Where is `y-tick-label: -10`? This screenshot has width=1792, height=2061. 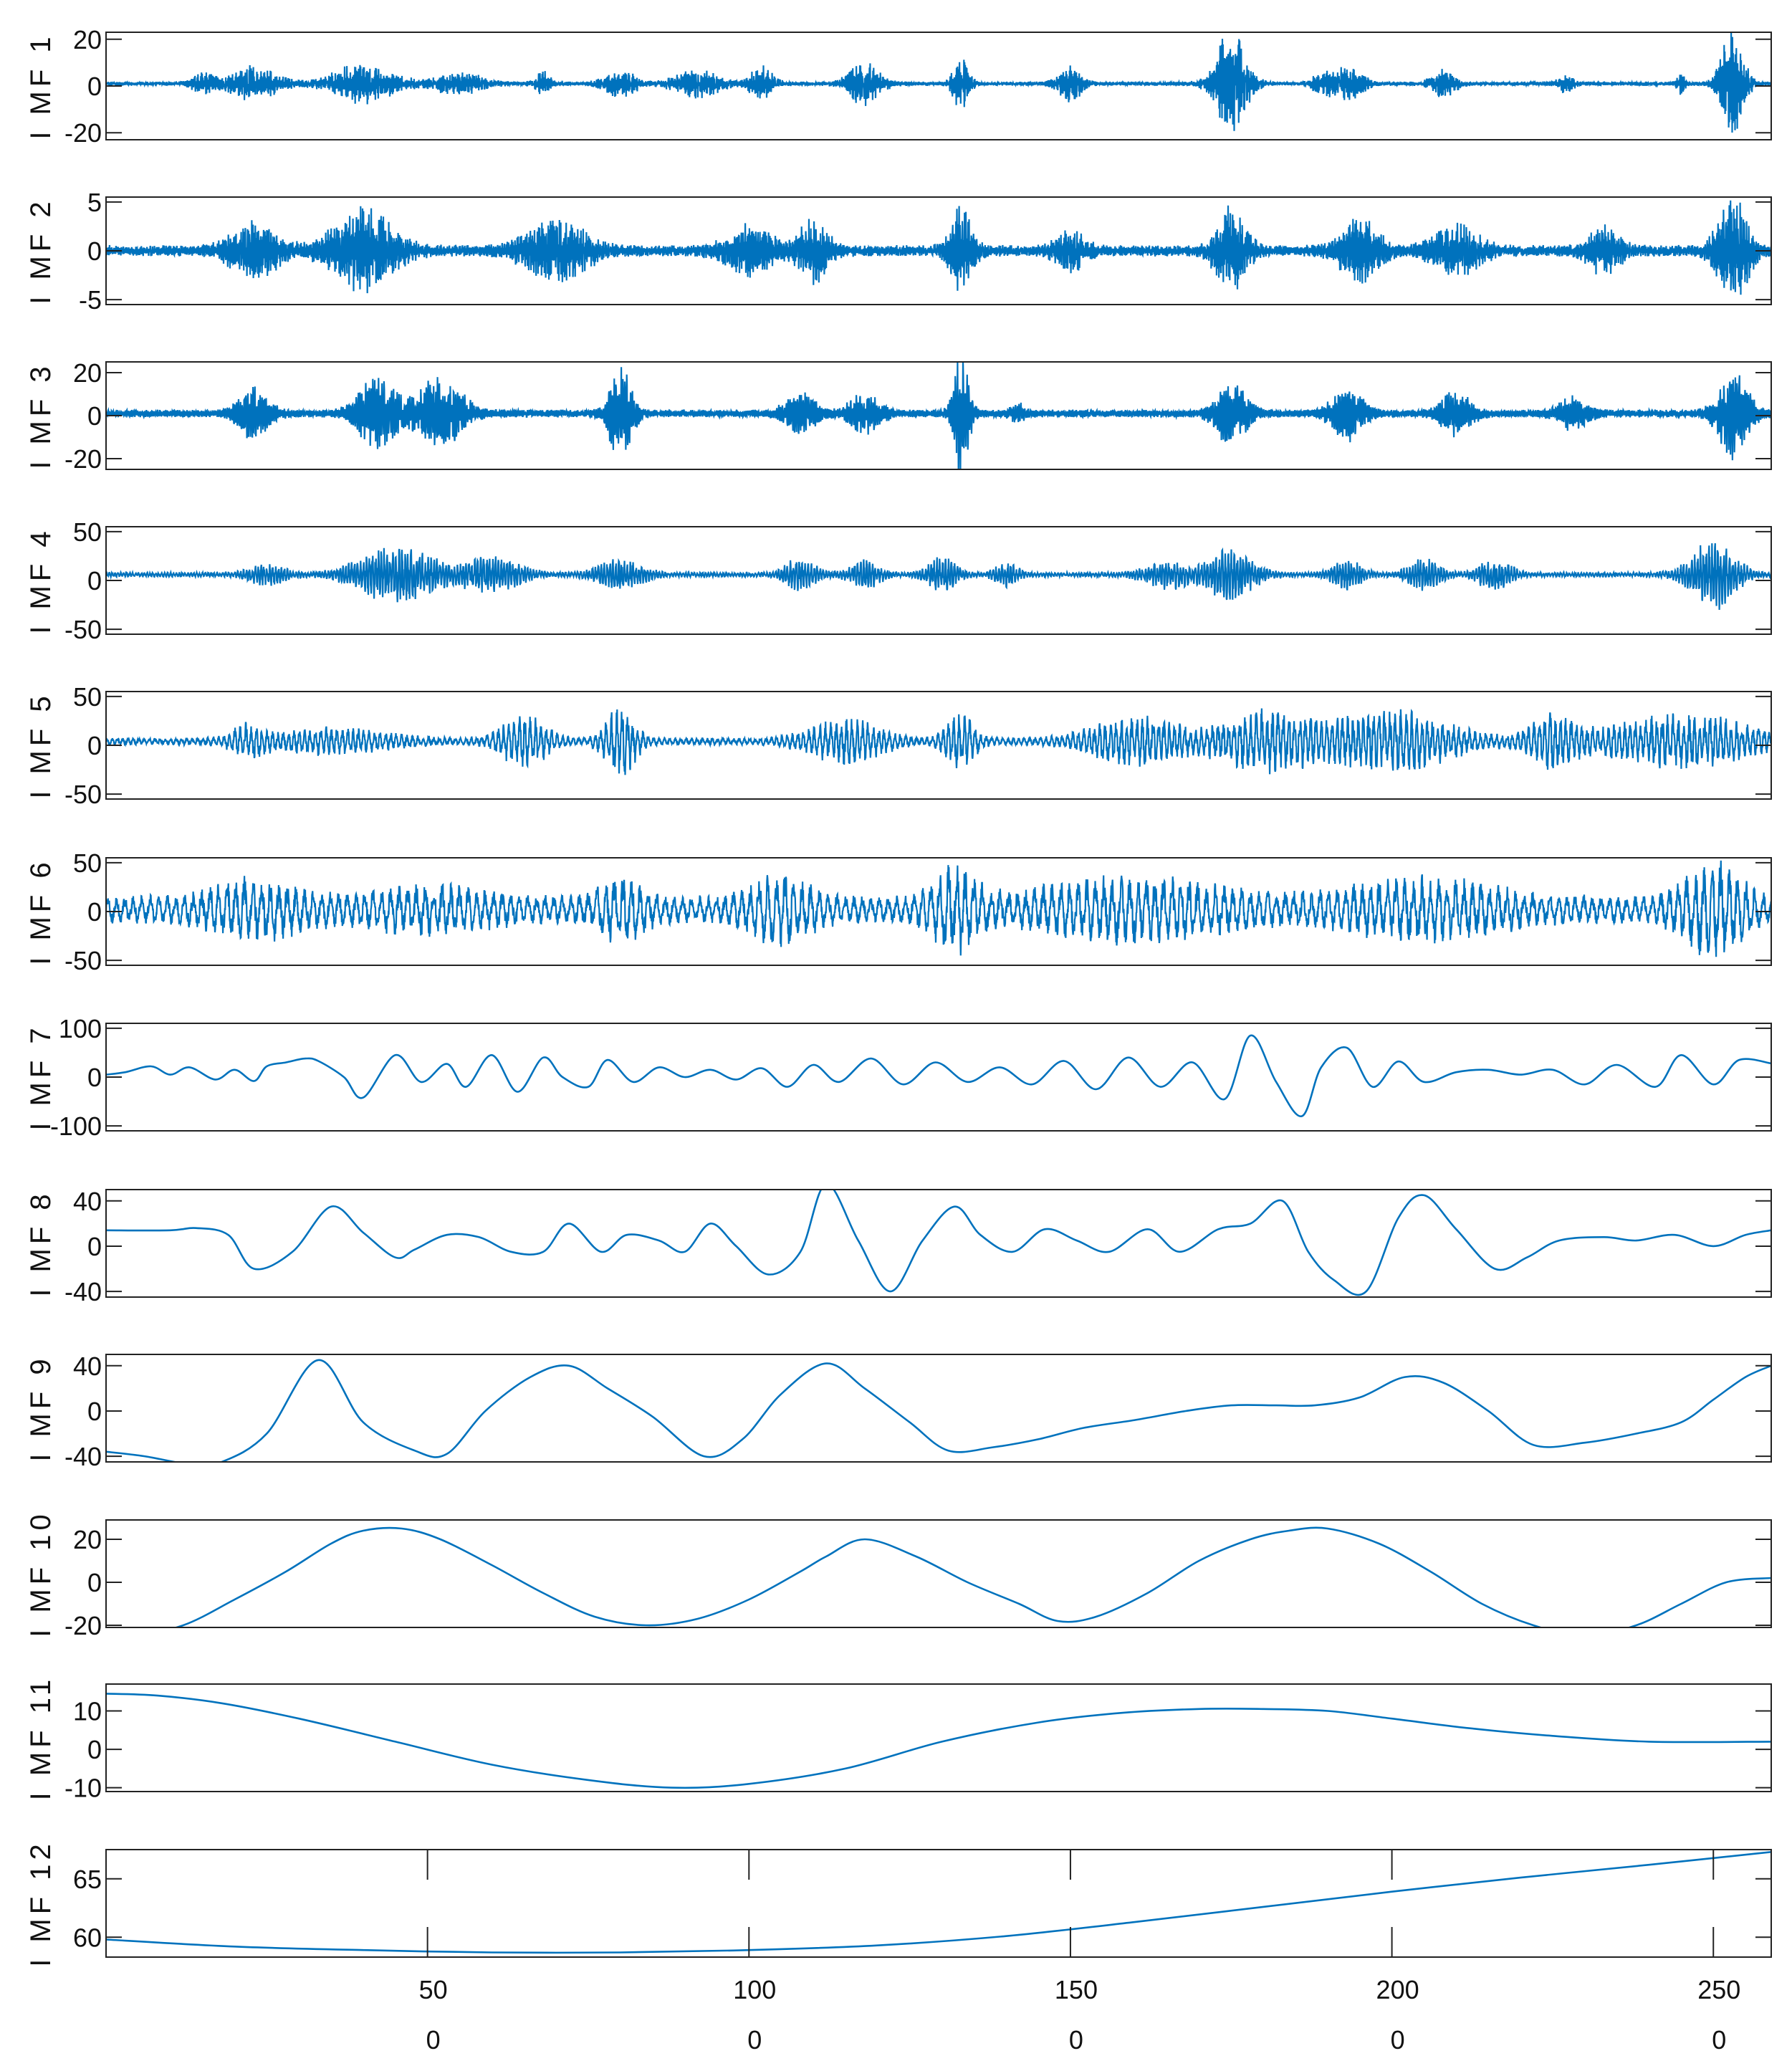 y-tick-label: -10 is located at coordinates (83, 1788).